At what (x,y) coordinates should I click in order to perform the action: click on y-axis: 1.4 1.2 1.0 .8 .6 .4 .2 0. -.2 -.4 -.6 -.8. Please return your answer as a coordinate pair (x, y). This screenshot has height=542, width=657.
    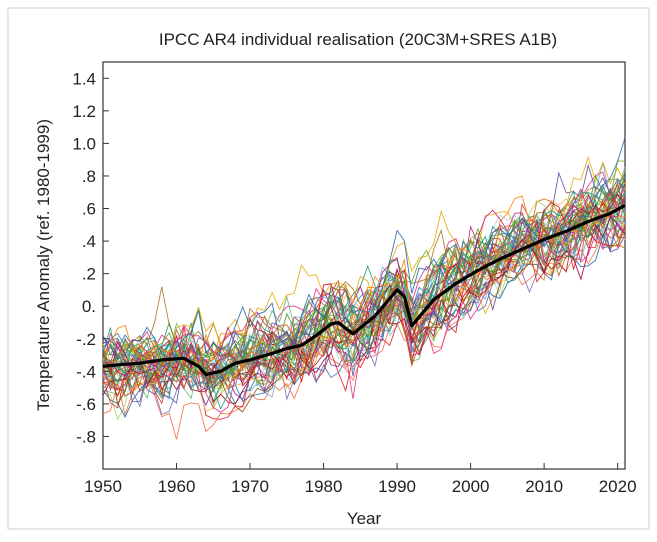
    Looking at the image, I should click on (90, 257).